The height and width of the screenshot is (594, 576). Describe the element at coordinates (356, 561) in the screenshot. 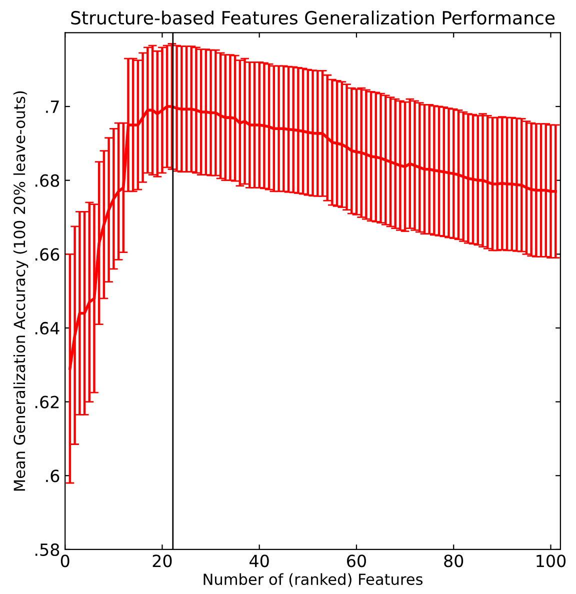

I see `x-tick-label: 60` at that location.